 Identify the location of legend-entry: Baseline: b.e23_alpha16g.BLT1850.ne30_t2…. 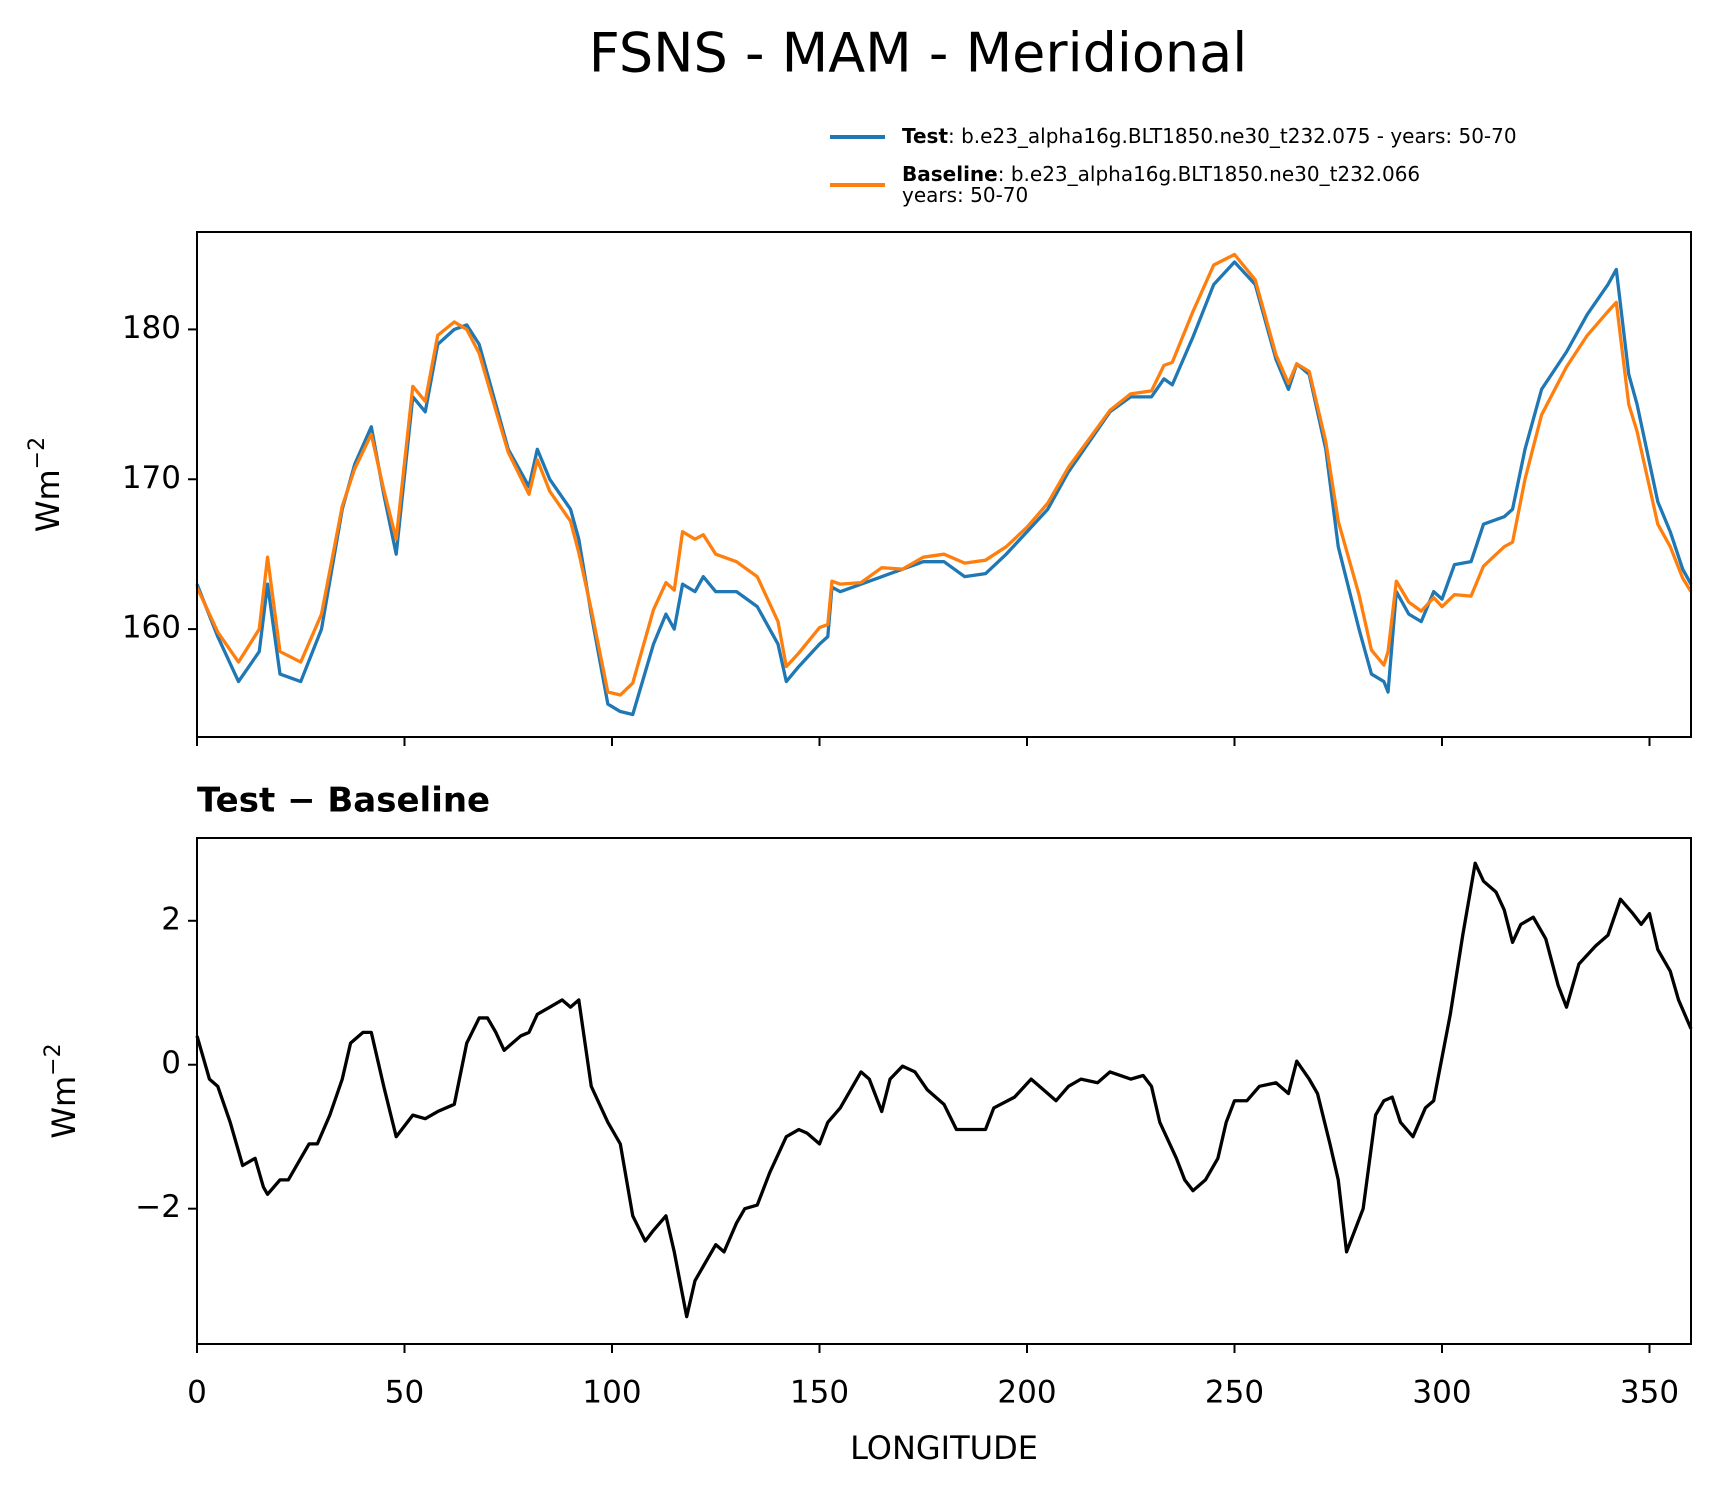
(1161, 174).